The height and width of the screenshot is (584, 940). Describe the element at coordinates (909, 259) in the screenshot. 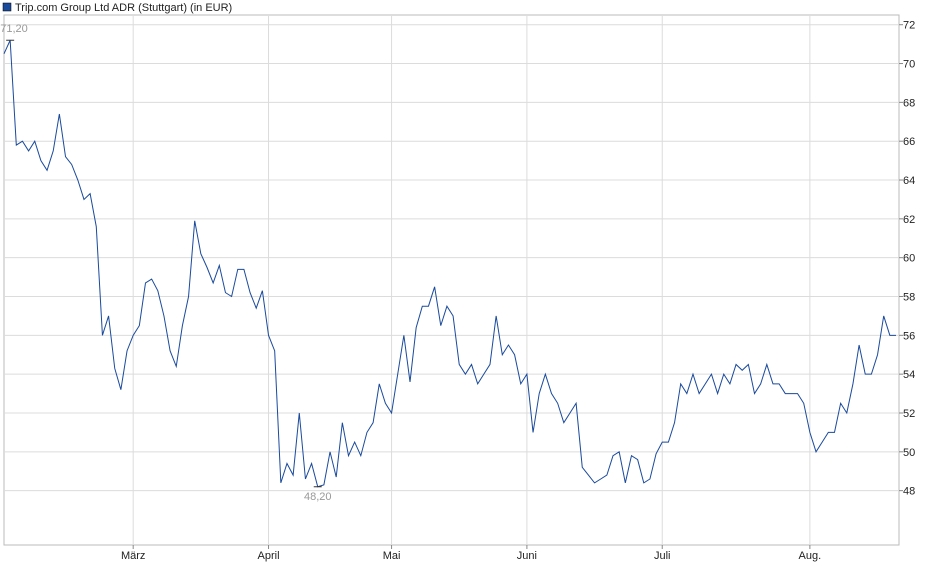

I see `y-tick-label: 60` at that location.